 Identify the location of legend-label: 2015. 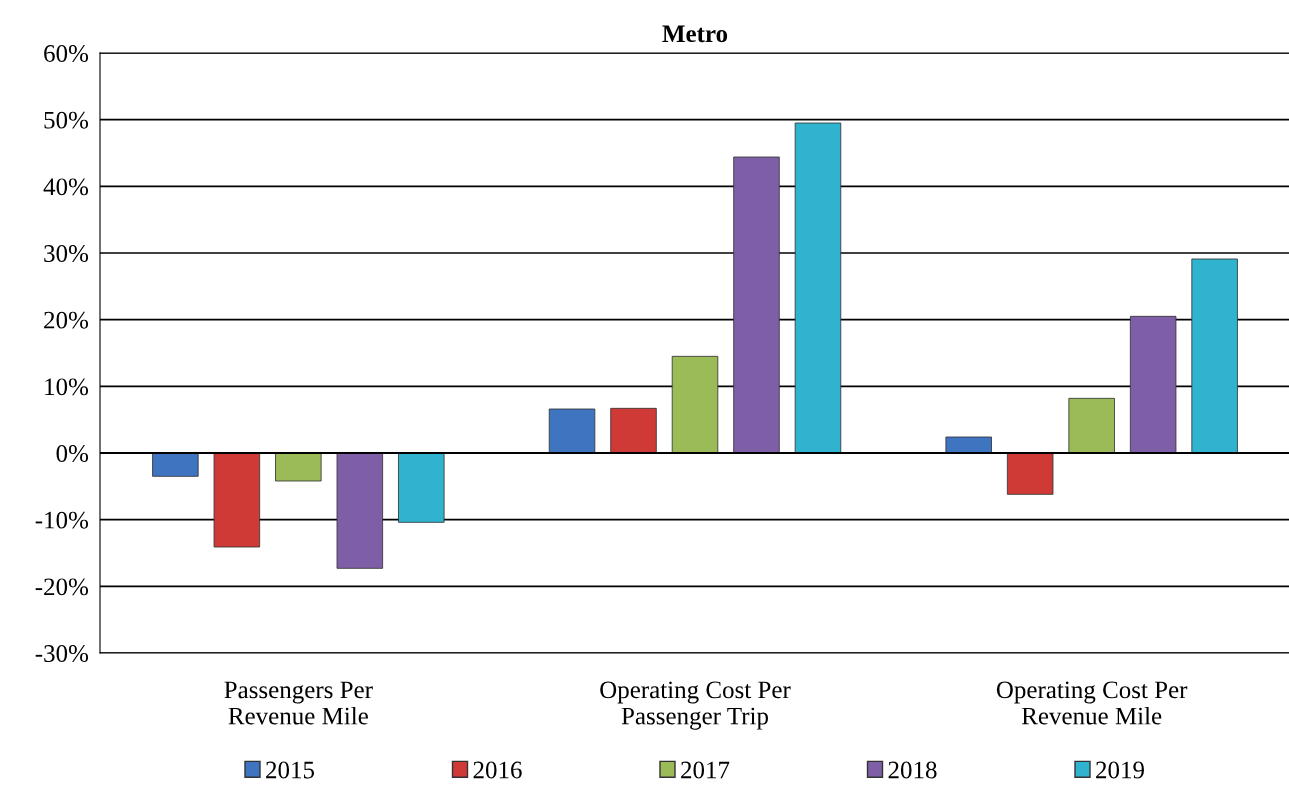
(290, 770).